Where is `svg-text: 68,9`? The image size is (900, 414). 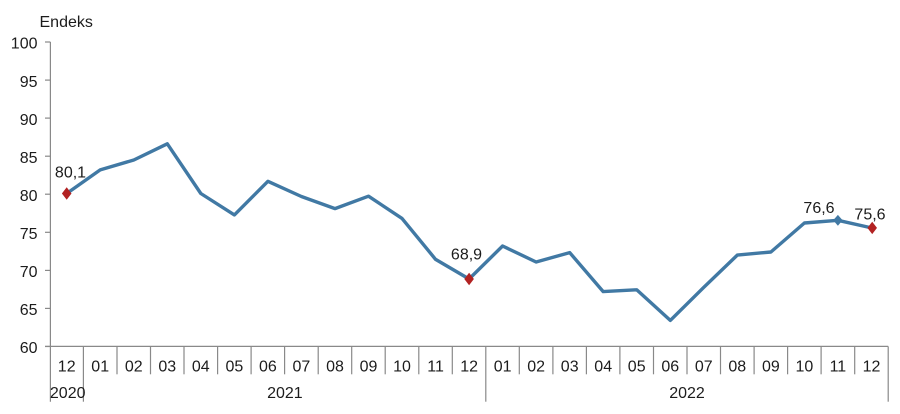 svg-text: 68,9 is located at coordinates (466, 255).